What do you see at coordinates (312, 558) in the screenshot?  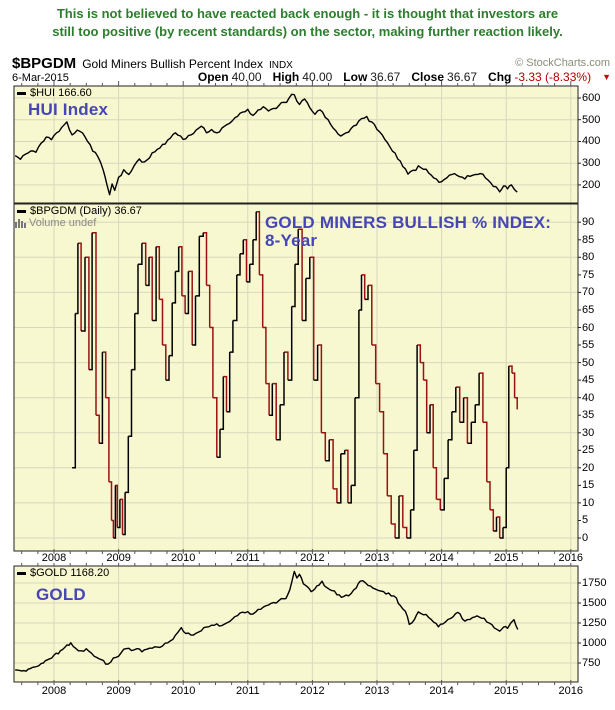 I see `year-label-mid-2012: 2012` at bounding box center [312, 558].